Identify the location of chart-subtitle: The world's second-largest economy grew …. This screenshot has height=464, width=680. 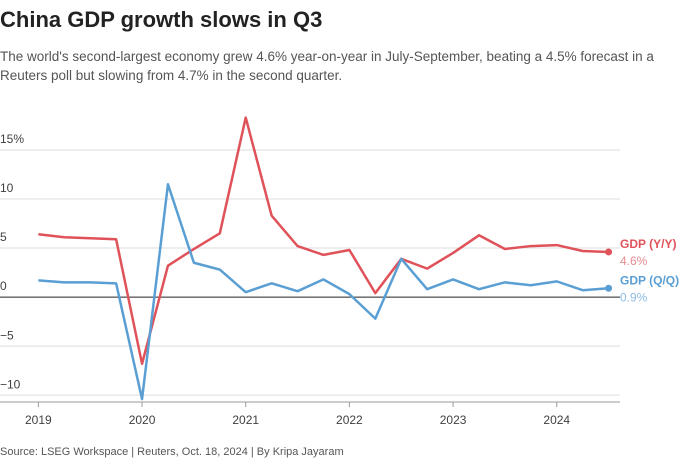
(327, 66).